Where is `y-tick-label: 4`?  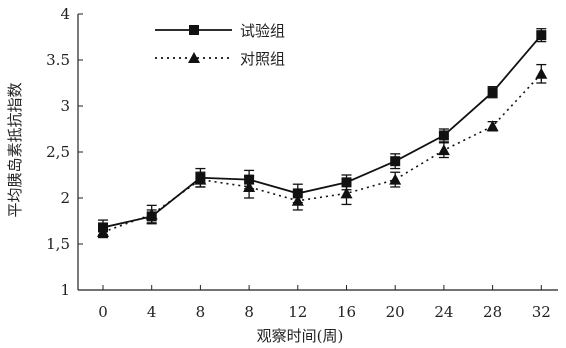 y-tick-label: 4 is located at coordinates (65, 14).